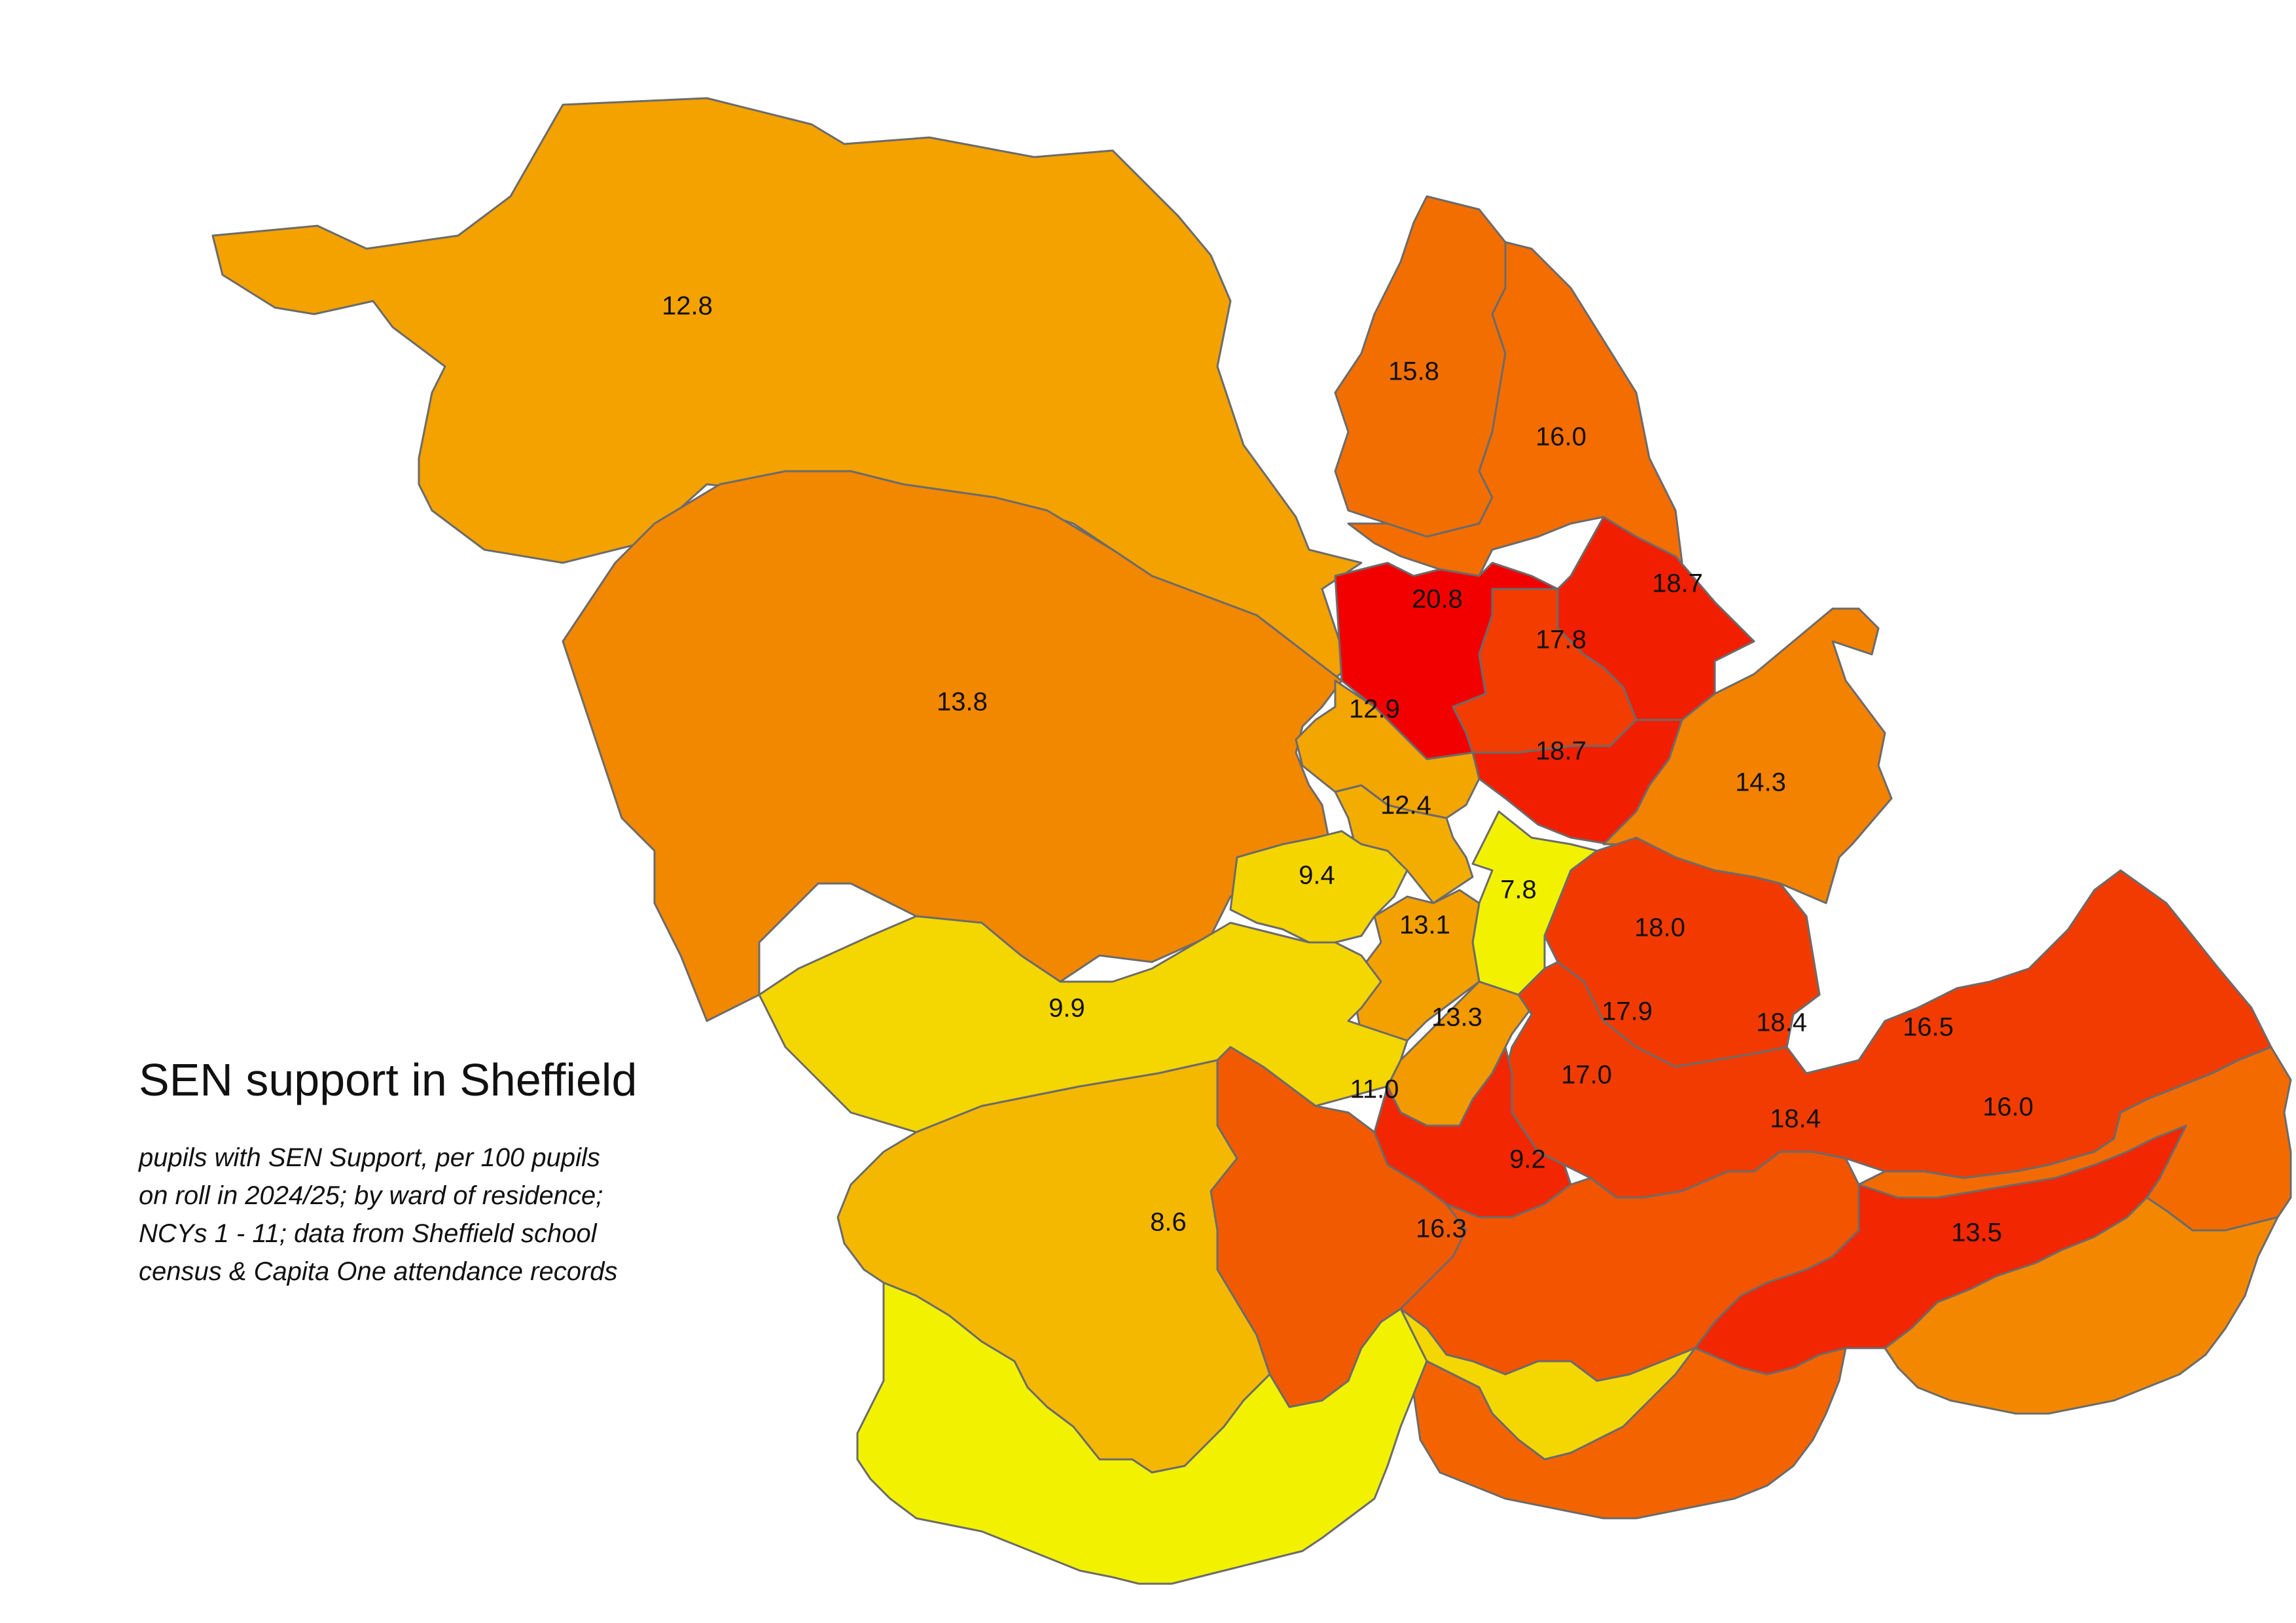 The image size is (2296, 1623). I want to click on ward-label-25: 9.2, so click(1527, 1159).